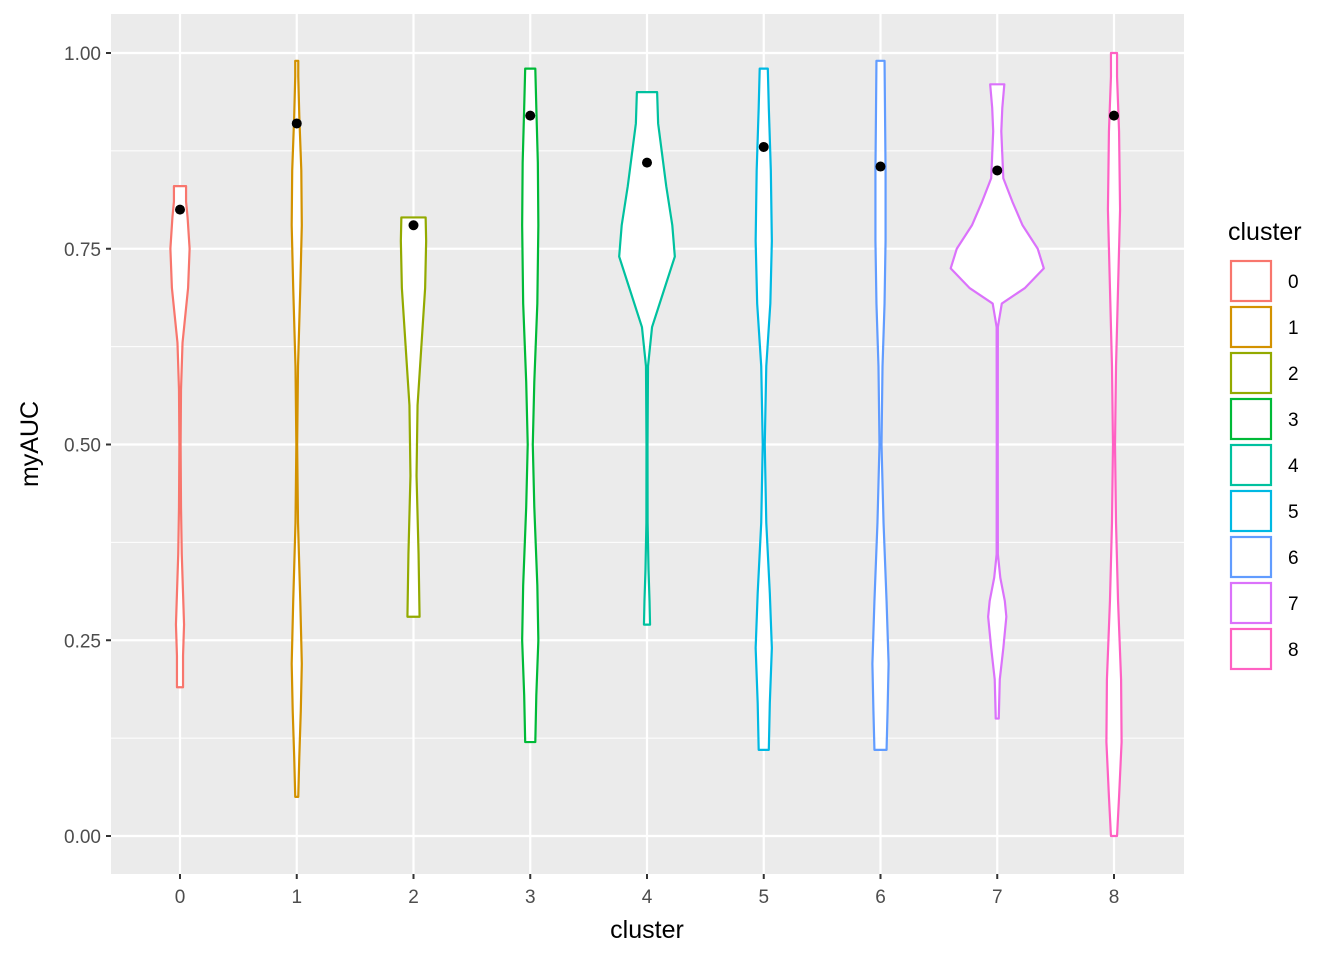 The width and height of the screenshot is (1344, 960). What do you see at coordinates (1293, 512) in the screenshot?
I see `legend-label-5: 5` at bounding box center [1293, 512].